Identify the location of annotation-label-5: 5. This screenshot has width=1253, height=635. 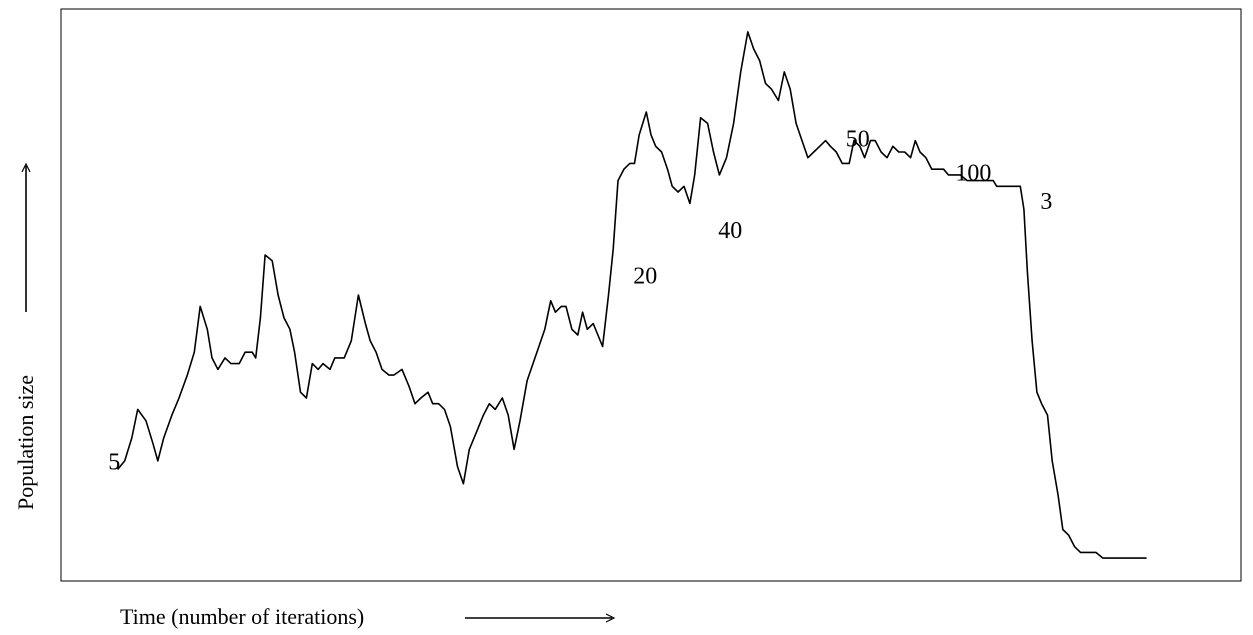
(114, 463).